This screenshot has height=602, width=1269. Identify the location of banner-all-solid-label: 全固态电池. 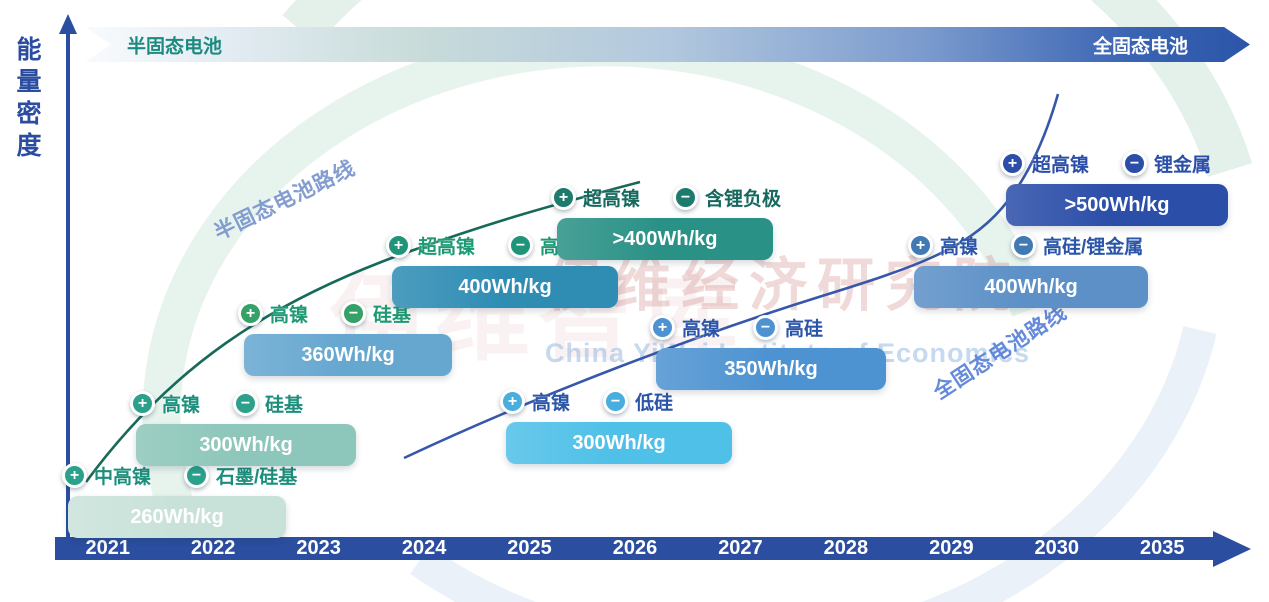
(1140, 46).